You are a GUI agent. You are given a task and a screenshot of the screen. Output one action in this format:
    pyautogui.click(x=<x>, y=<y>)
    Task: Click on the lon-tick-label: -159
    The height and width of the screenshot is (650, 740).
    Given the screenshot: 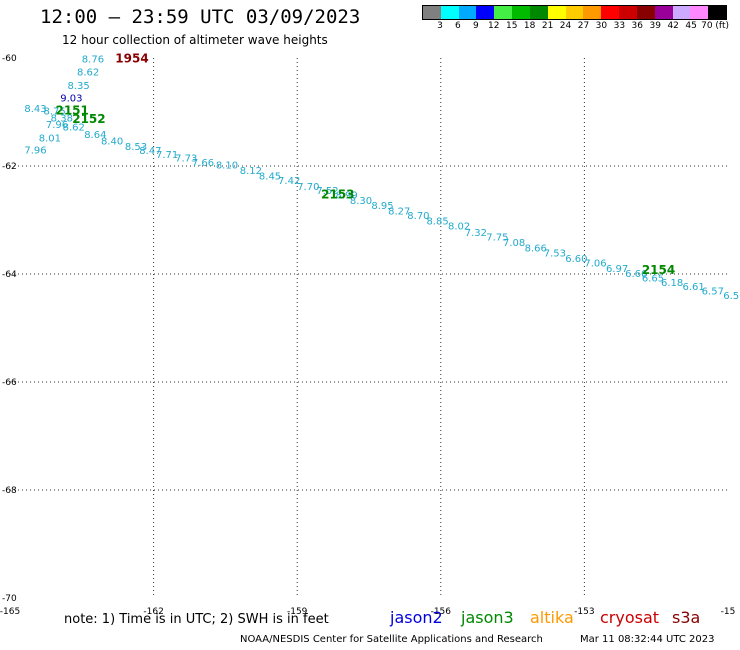 What is the action you would take?
    pyautogui.click(x=297, y=612)
    